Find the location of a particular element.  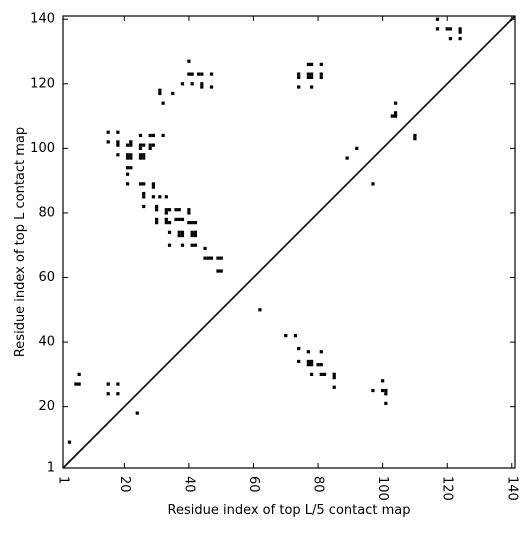

y-tick-label: 40 is located at coordinates (46, 342).